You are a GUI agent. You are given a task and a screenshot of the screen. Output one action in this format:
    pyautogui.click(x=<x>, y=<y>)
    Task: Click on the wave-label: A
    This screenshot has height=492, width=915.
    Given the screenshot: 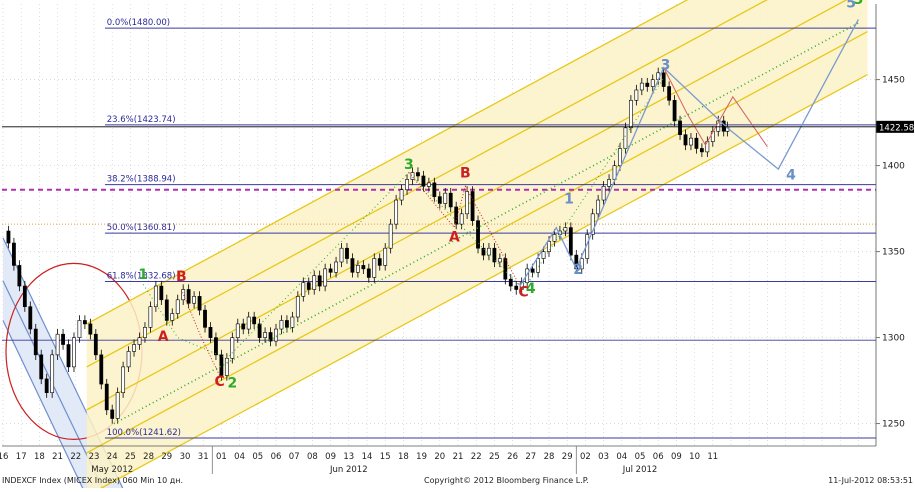 What is the action you would take?
    pyautogui.click(x=163, y=337)
    